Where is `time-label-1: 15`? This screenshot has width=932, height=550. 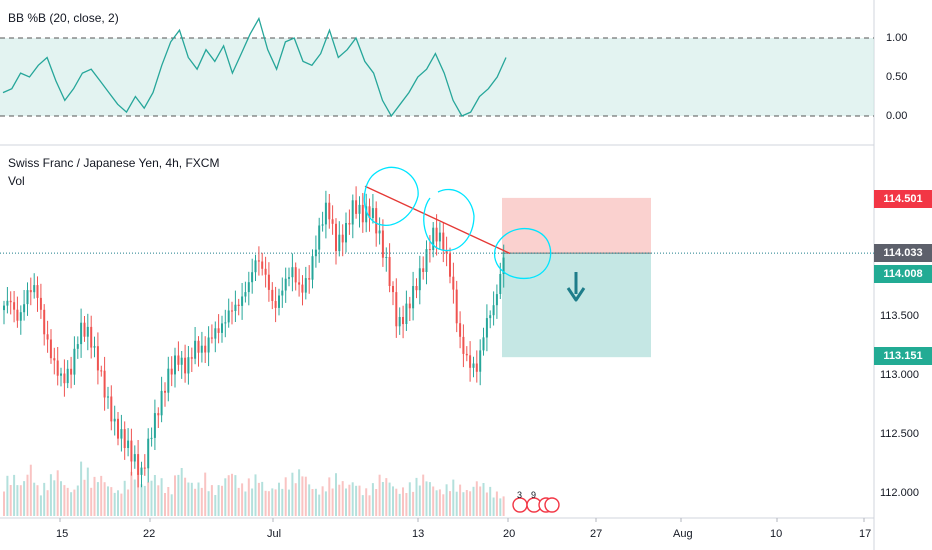 time-label-1: 15 is located at coordinates (62, 534).